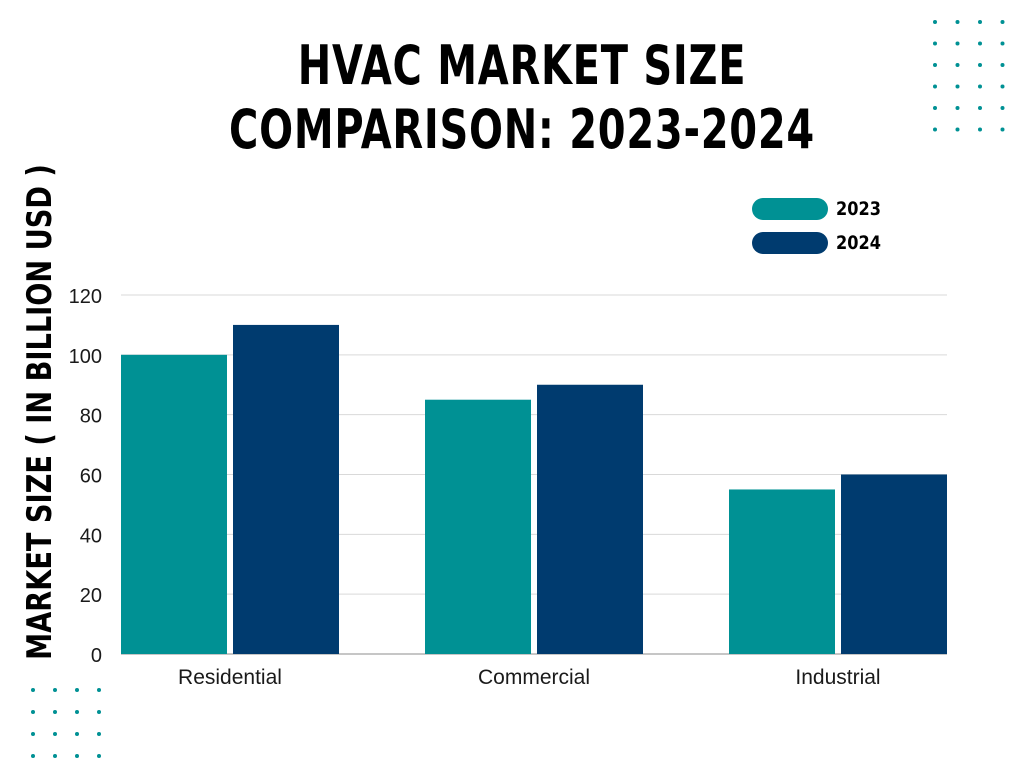 This screenshot has height=768, width=1024. What do you see at coordinates (858, 209) in the screenshot?
I see `legend-label-2023: 2023` at bounding box center [858, 209].